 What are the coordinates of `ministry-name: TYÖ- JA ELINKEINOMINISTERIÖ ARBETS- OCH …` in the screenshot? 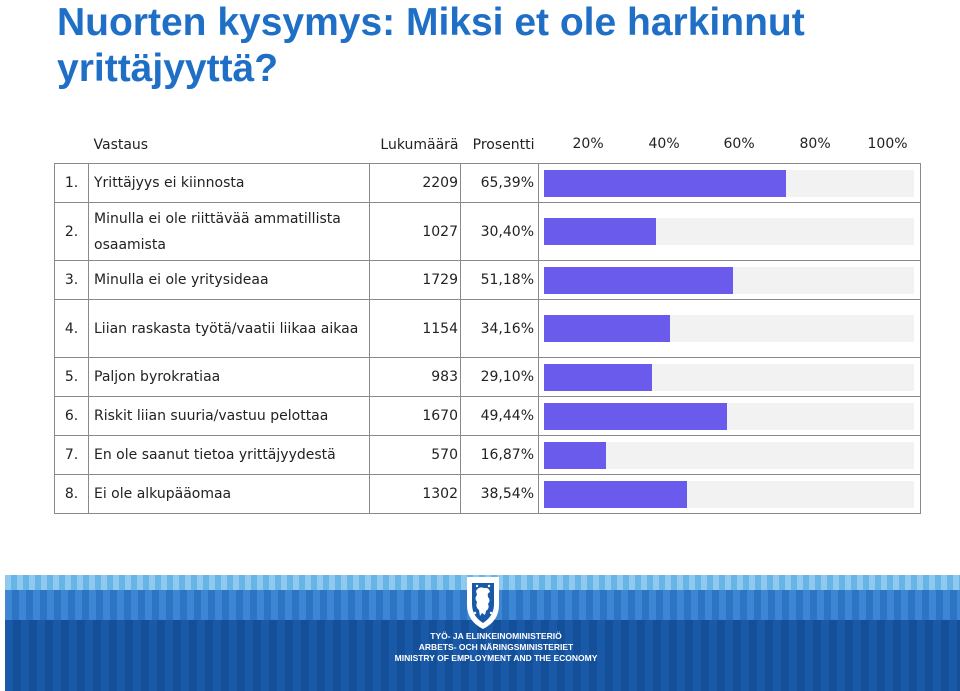 It's located at (496, 647).